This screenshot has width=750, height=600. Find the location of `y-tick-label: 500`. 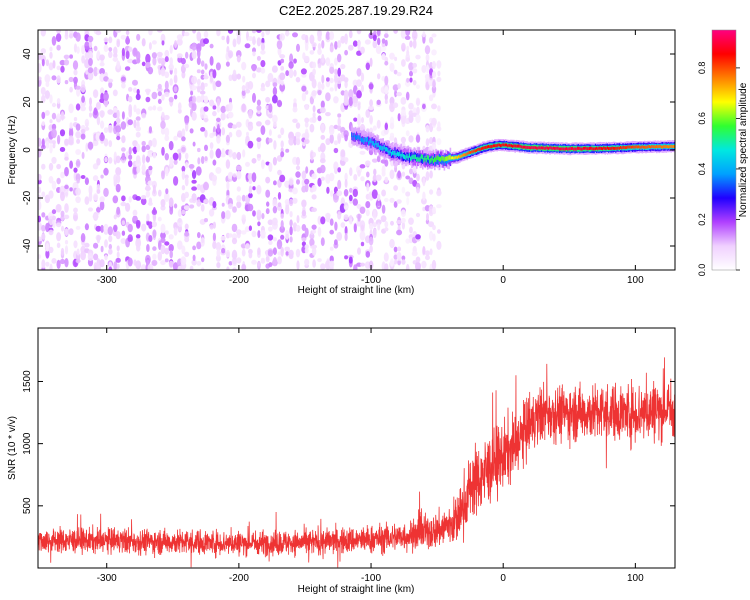

y-tick-label: 500 is located at coordinates (27, 505).